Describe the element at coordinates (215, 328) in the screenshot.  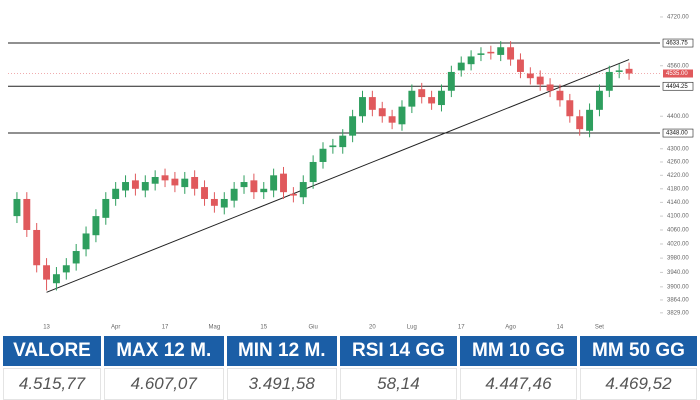
I see `x-tick-label: Mag` at that location.